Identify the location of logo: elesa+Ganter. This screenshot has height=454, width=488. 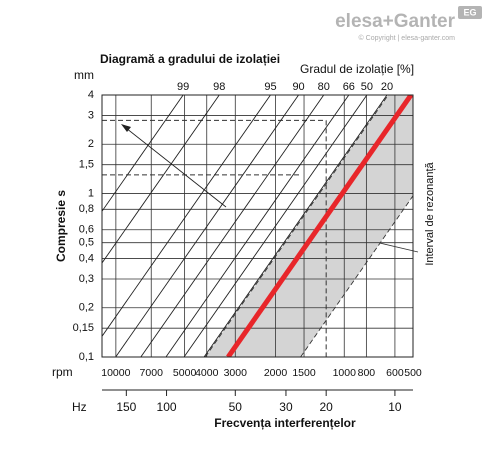
(395, 21).